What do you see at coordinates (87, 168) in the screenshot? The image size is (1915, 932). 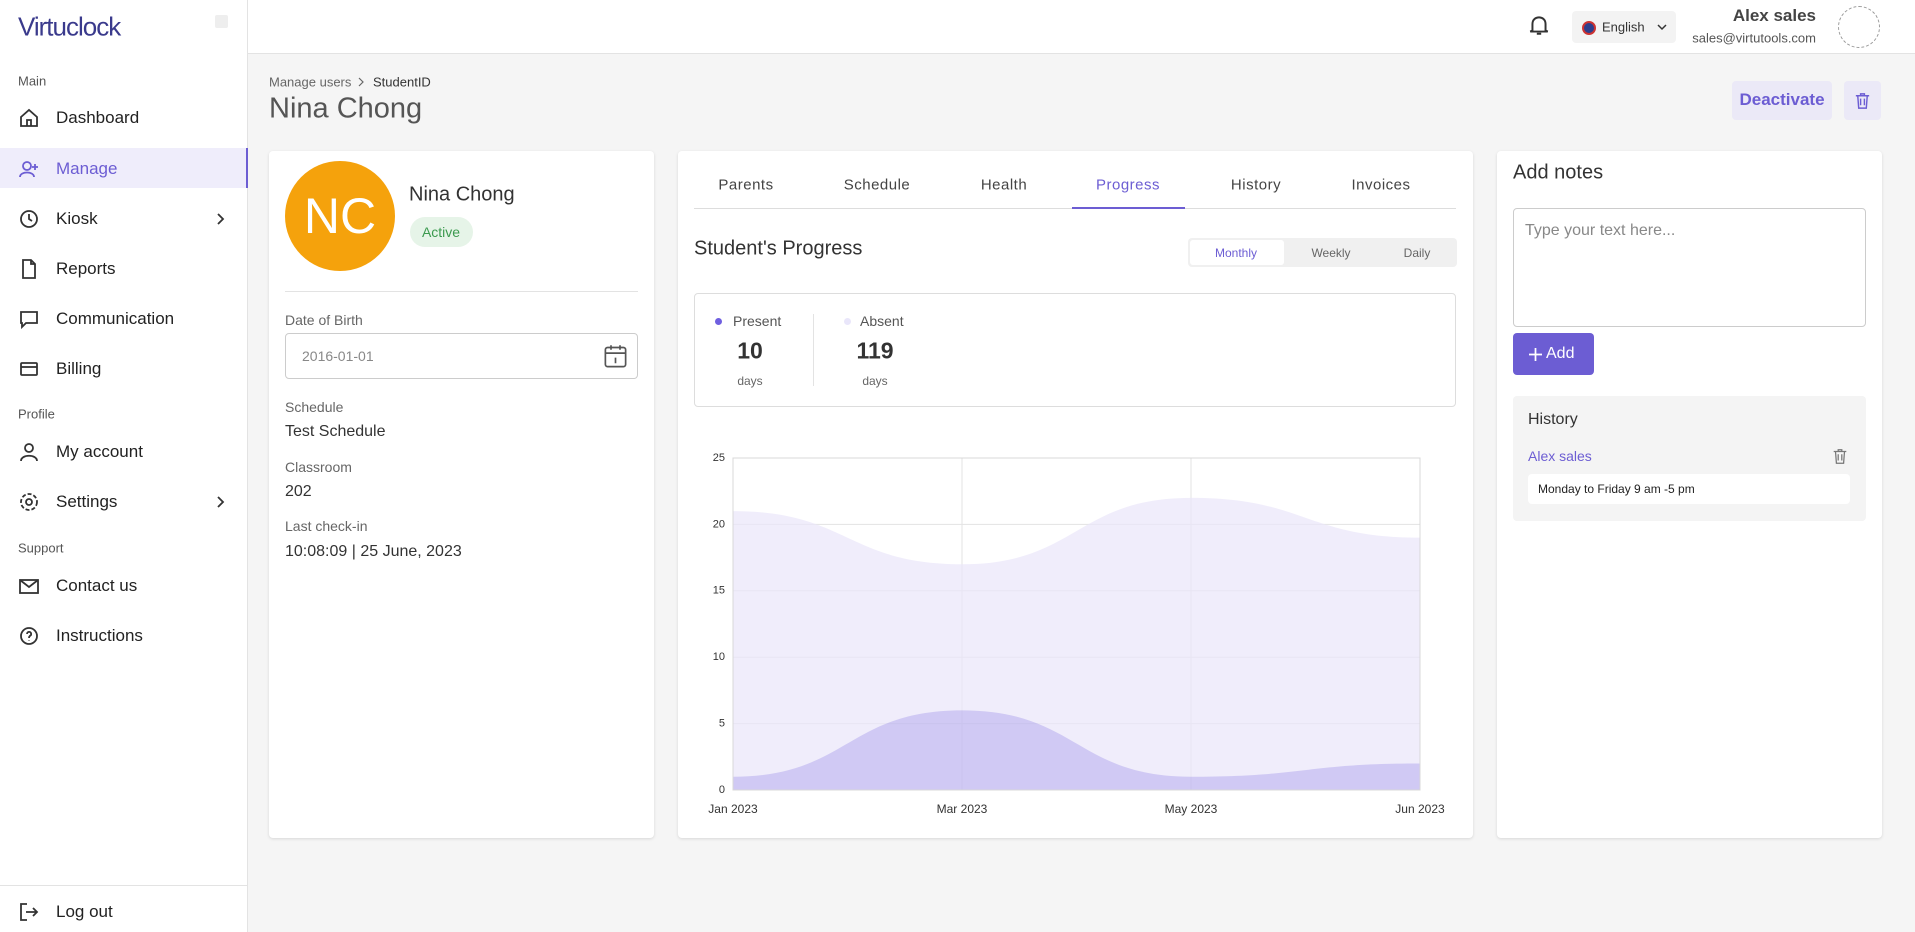 I see `nav-item: Manage` at bounding box center [87, 168].